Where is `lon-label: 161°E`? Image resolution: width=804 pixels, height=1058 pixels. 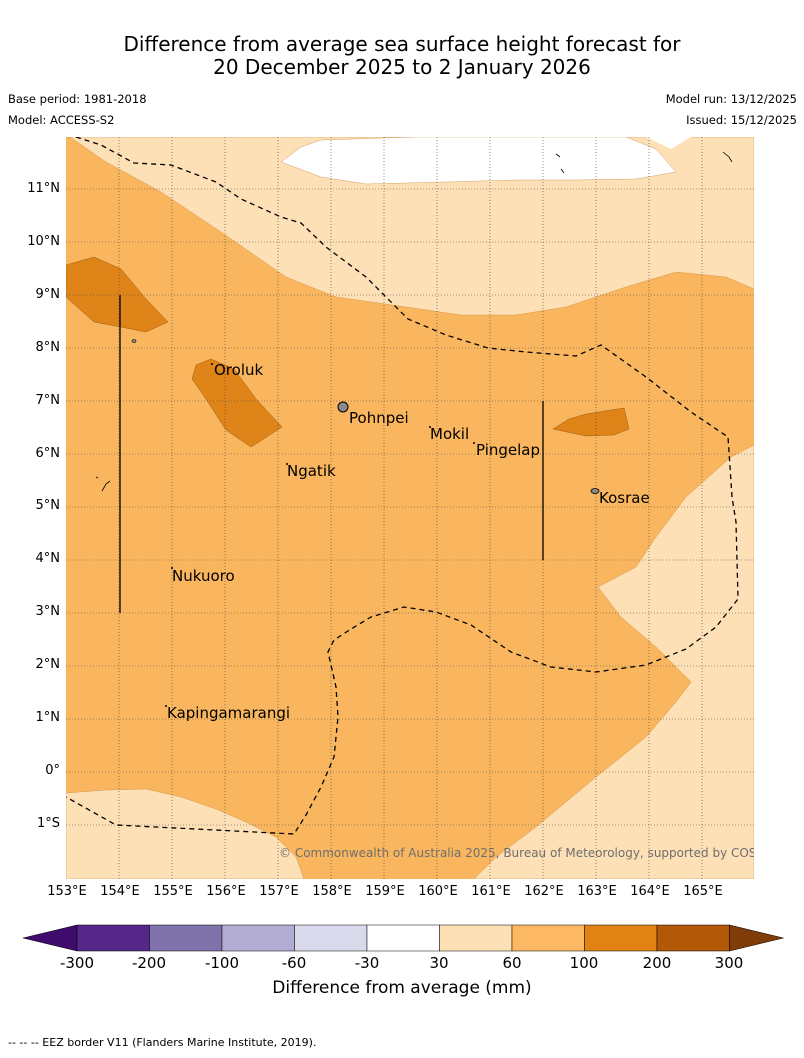 lon-label: 161°E is located at coordinates (491, 891).